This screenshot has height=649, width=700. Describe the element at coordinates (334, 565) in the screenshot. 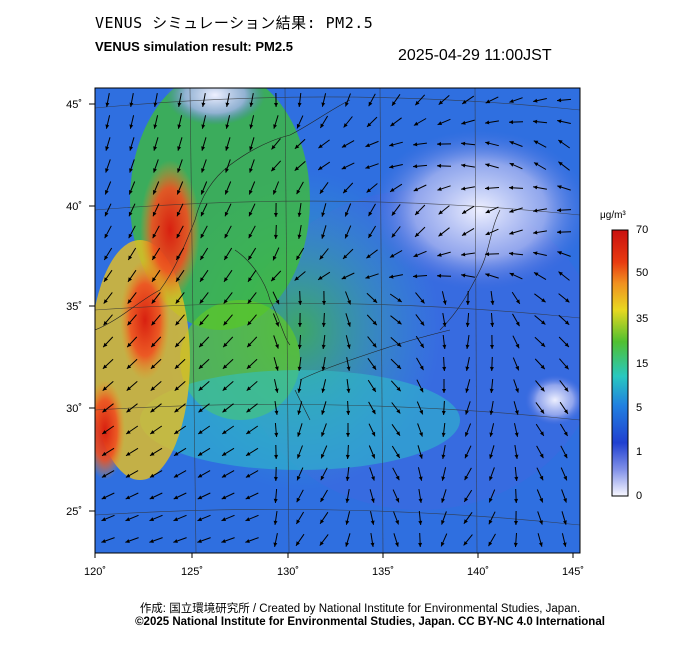

I see `longitude-axis: 120˚ 125˚ 130˚ 135˚ 140˚ 145˚` at that location.